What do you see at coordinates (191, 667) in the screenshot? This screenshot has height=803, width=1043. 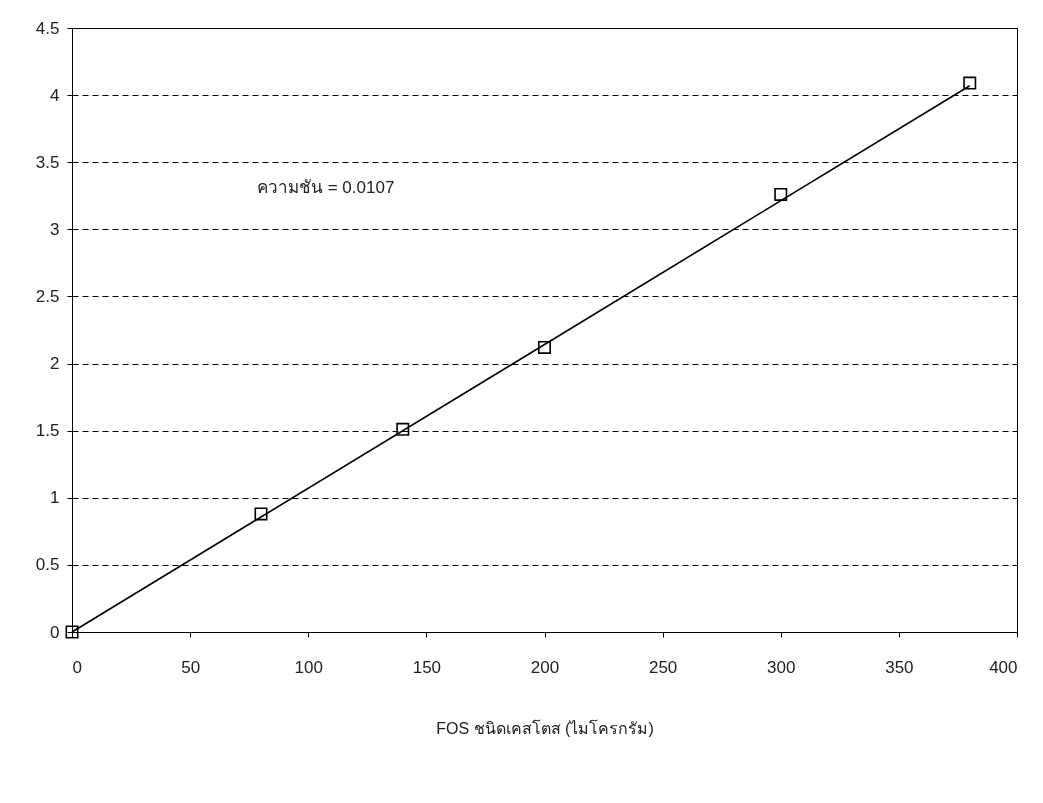 I see `x-tick-label: 50` at bounding box center [191, 667].